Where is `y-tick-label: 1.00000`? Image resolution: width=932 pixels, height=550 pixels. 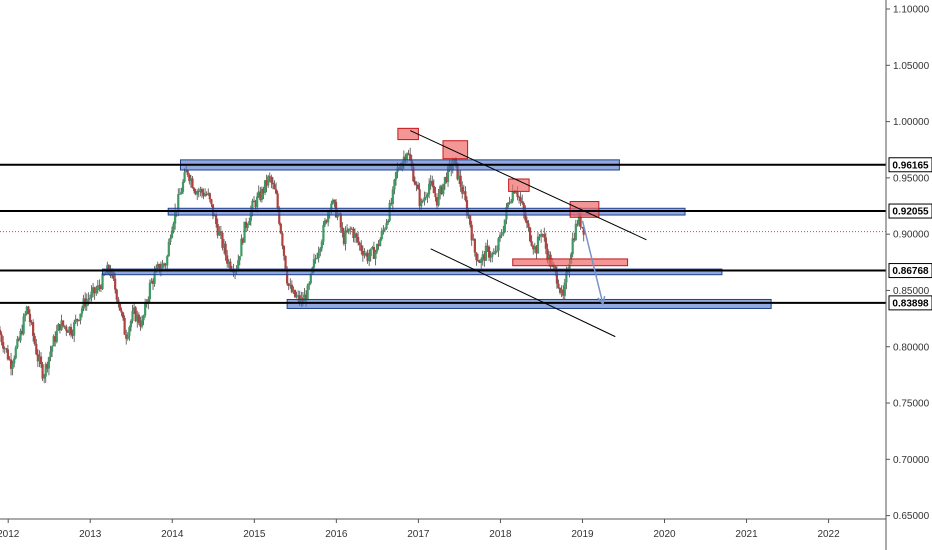
y-tick-label: 1.00000 is located at coordinates (911, 122).